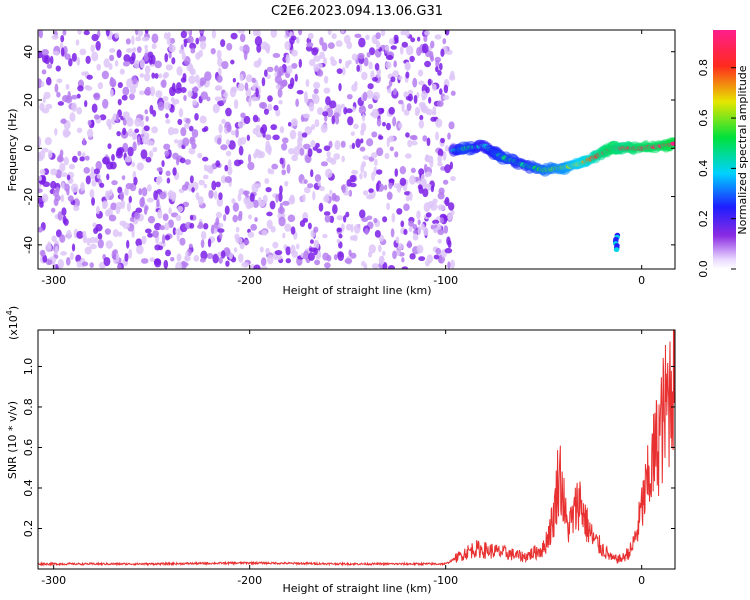 The image size is (750, 600). Describe the element at coordinates (12, 440) in the screenshot. I see `snr-y-label: SNR (10 * v/v)` at that location.